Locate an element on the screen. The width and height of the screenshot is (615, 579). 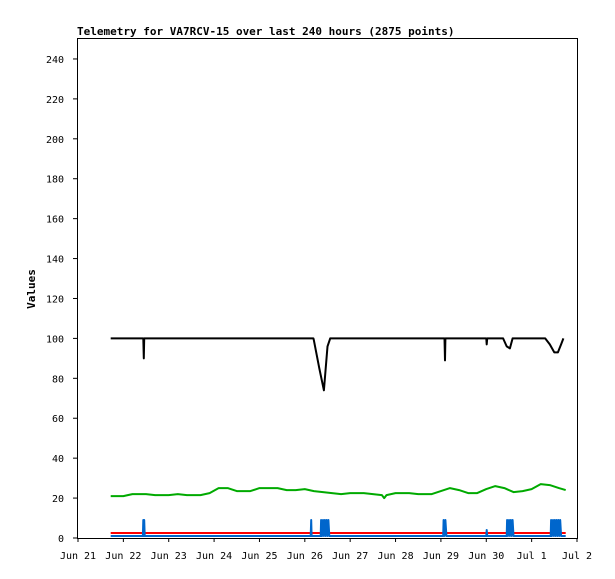
y-axis-label: Values is located at coordinates (31, 289).